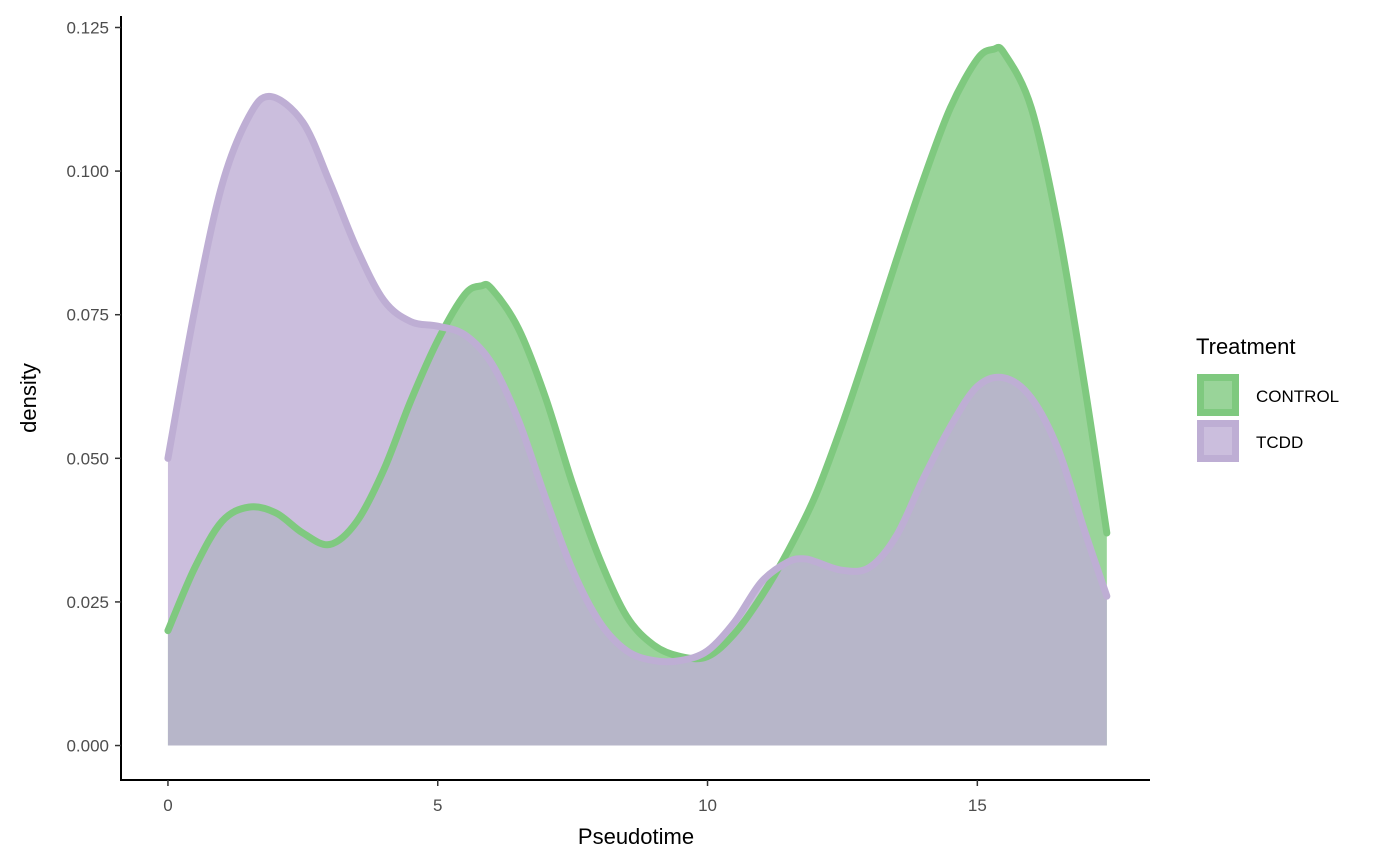  Describe the element at coordinates (87, 602) in the screenshot. I see `y-tick-label: 0.025` at that location.